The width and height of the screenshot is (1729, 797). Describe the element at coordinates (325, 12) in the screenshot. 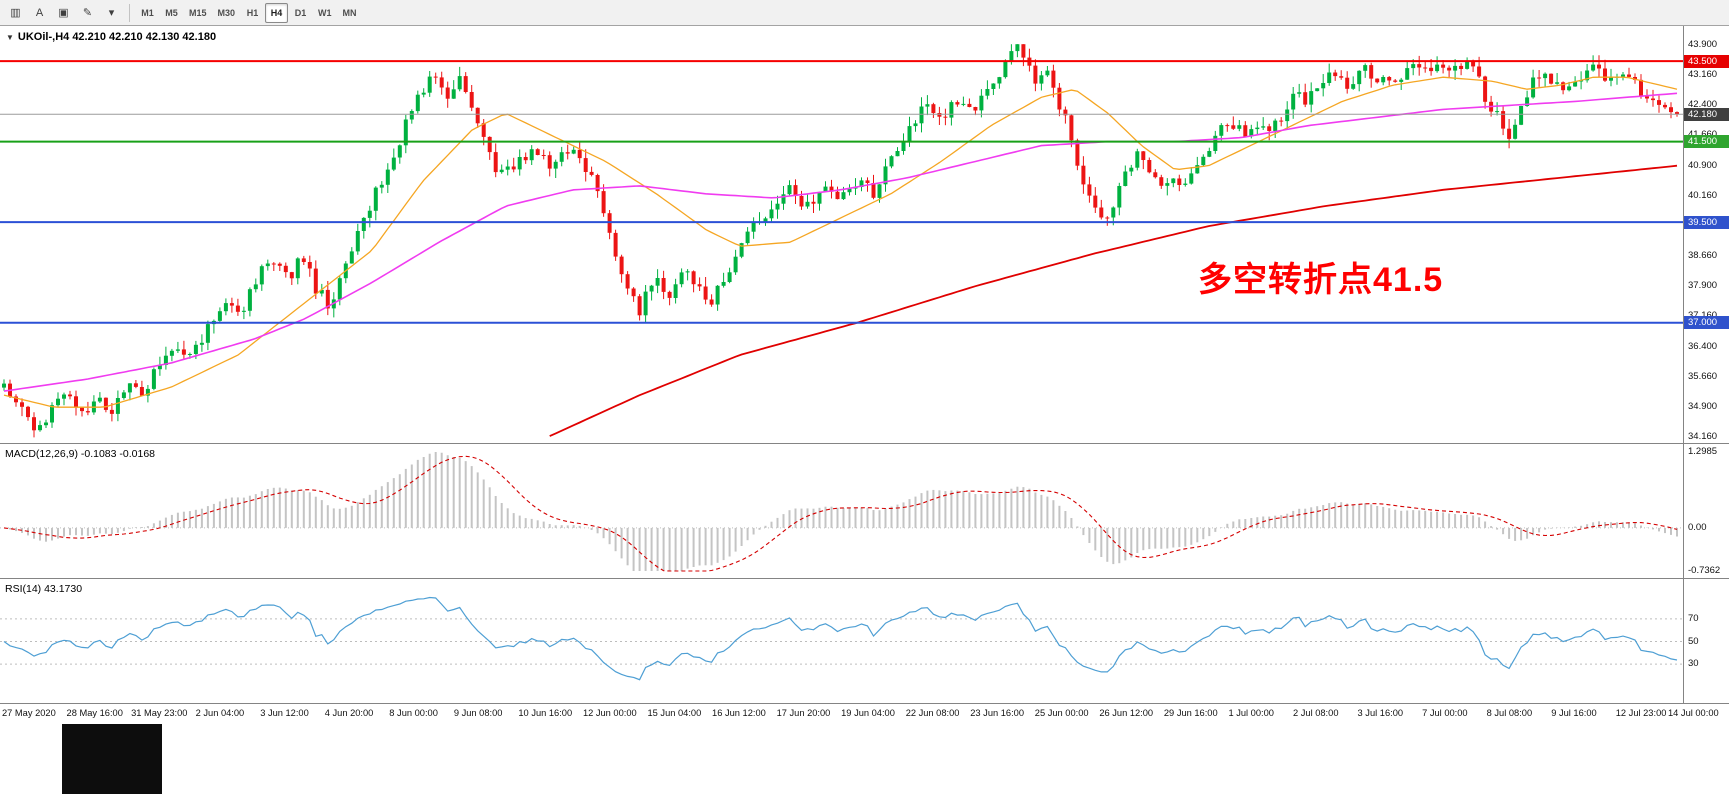

I see `tf-button-w1: W1` at that location.